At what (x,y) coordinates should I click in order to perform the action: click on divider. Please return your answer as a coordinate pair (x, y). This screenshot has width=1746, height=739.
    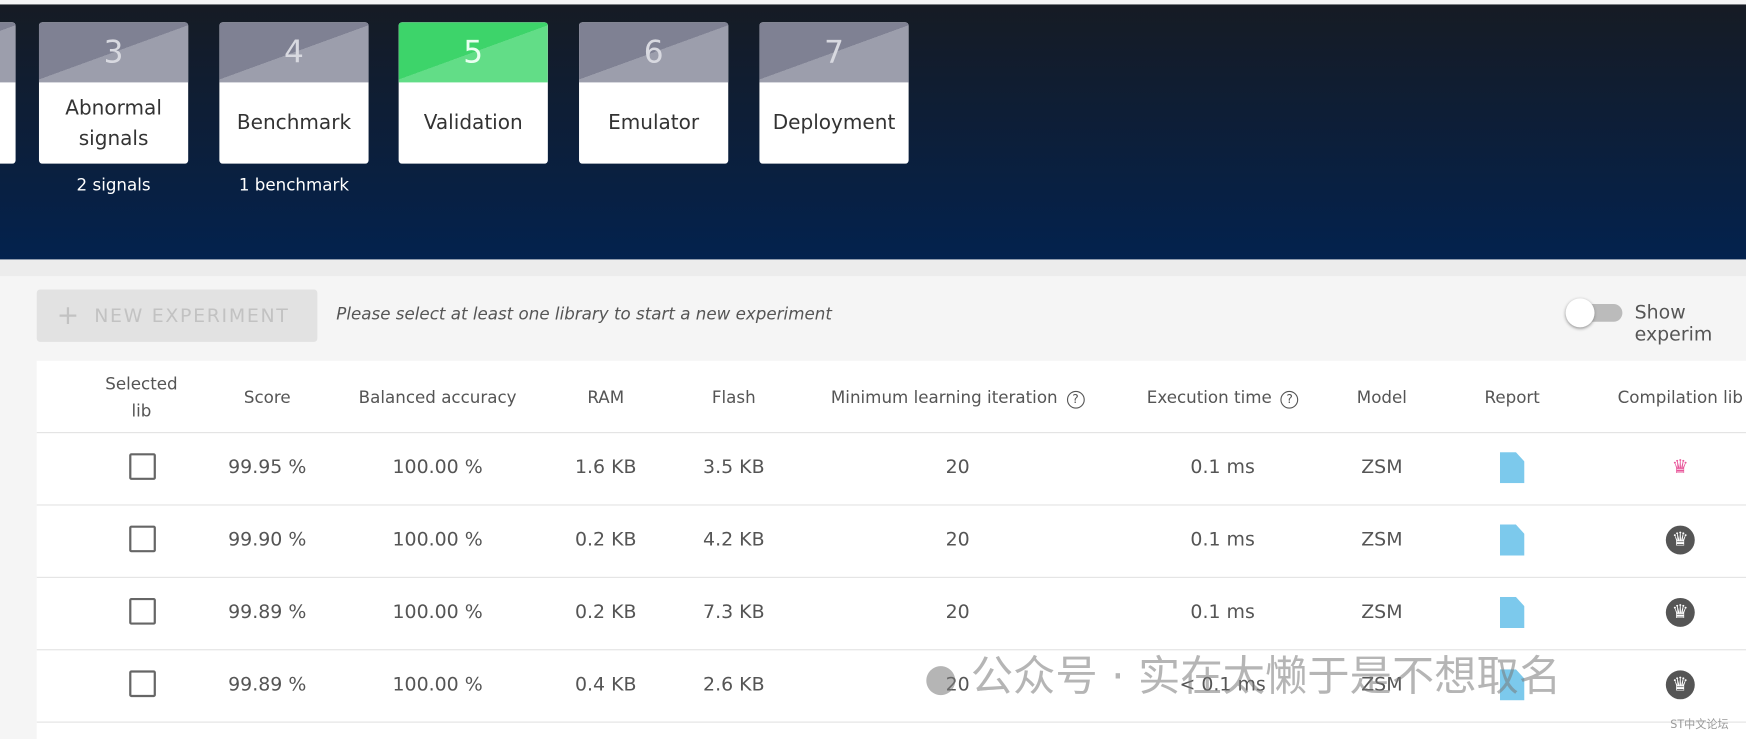
    Looking at the image, I should click on (873, 268).